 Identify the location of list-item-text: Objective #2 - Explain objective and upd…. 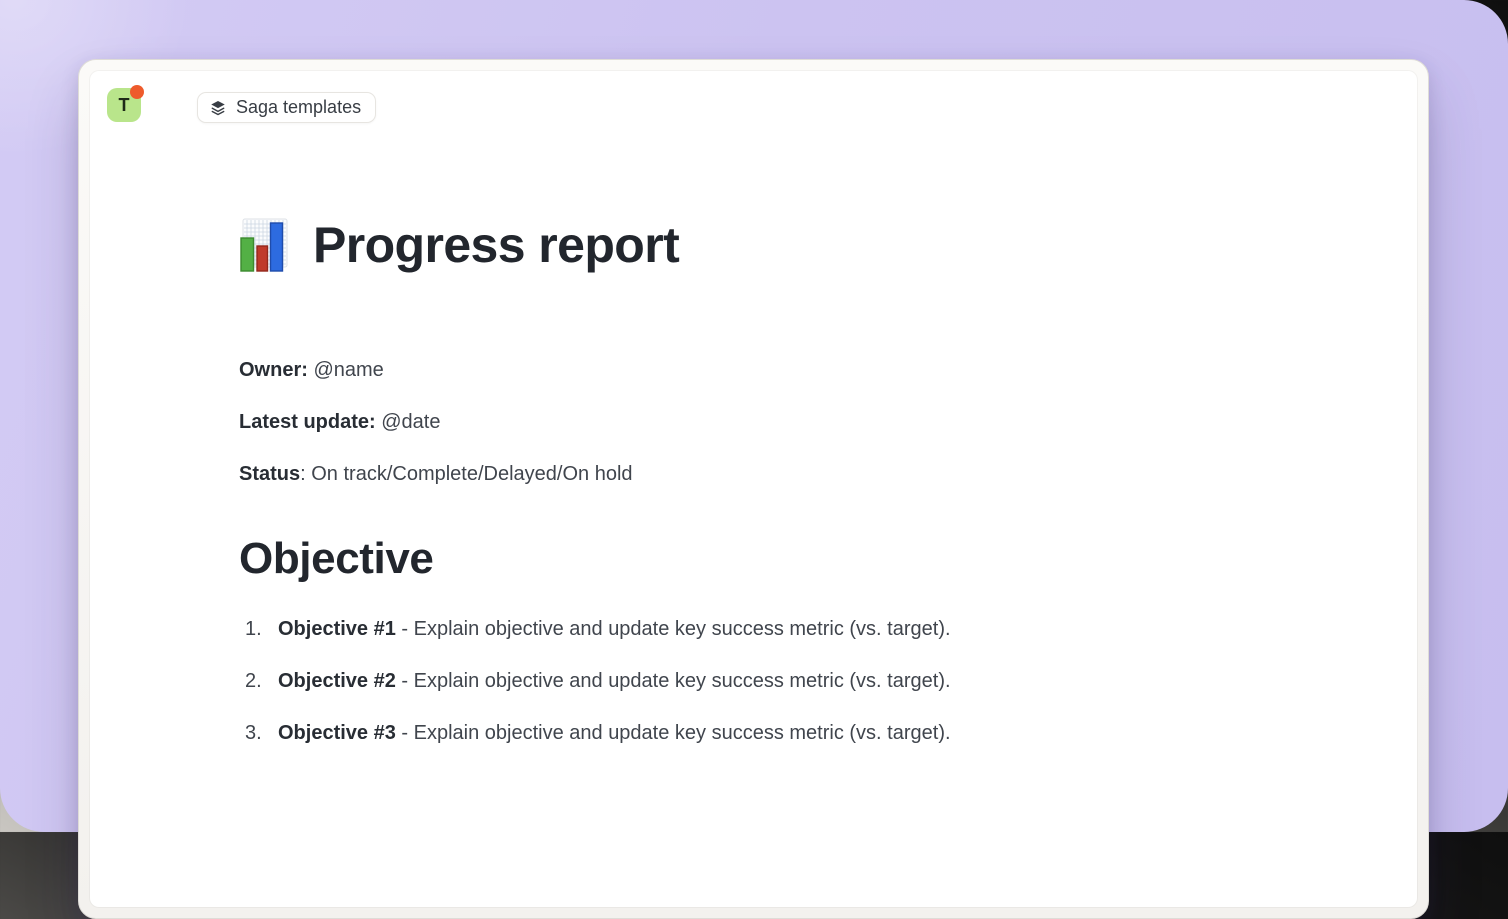
(614, 681).